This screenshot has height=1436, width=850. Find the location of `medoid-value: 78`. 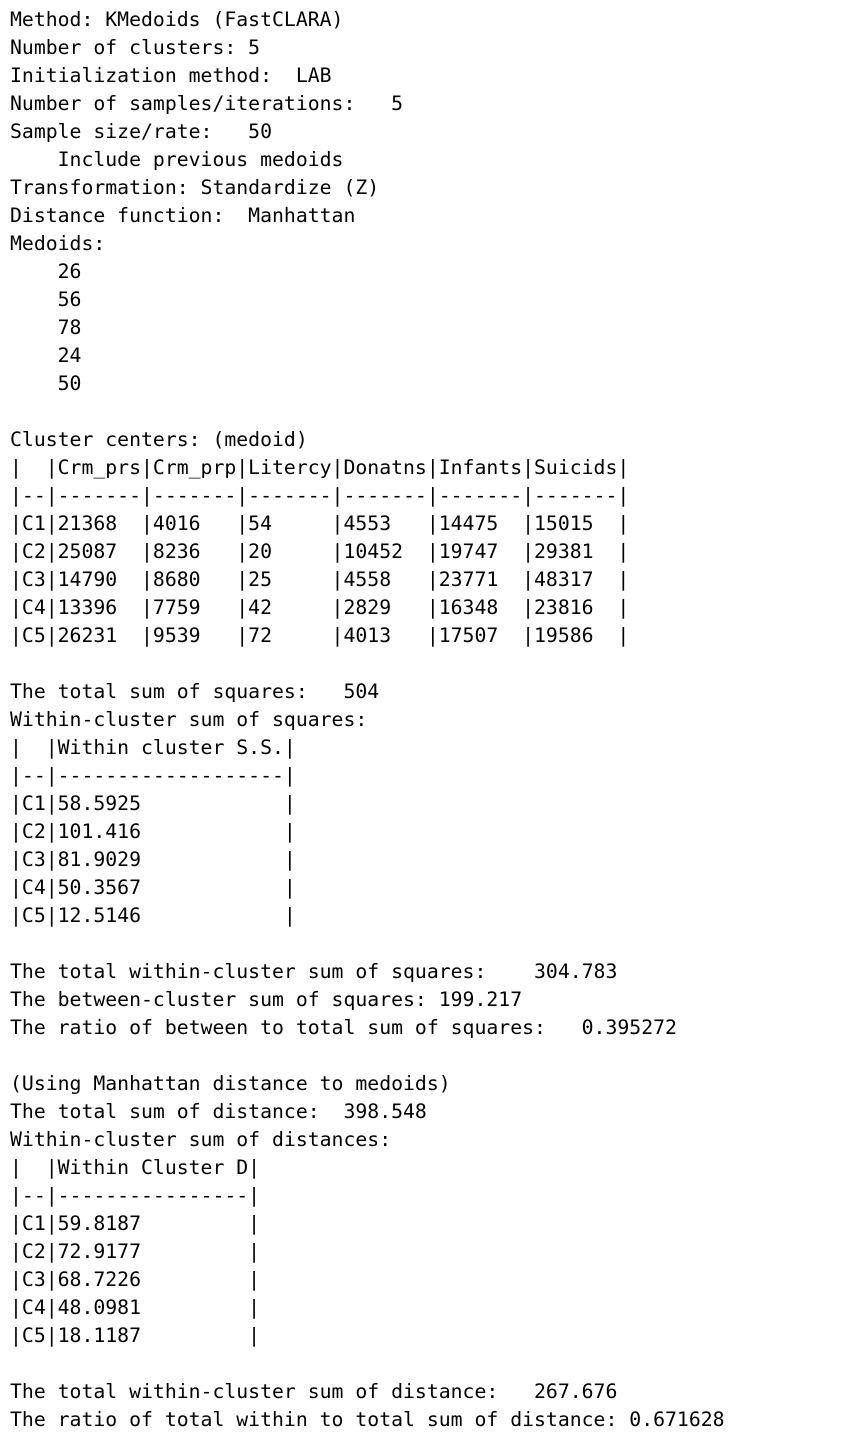

medoid-value: 78 is located at coordinates (46, 327).